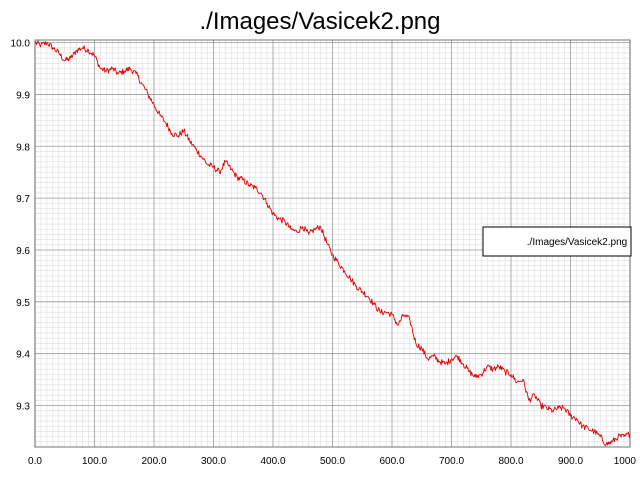 The width and height of the screenshot is (640, 480). I want to click on y-tick-label: 9.6, so click(23, 251).